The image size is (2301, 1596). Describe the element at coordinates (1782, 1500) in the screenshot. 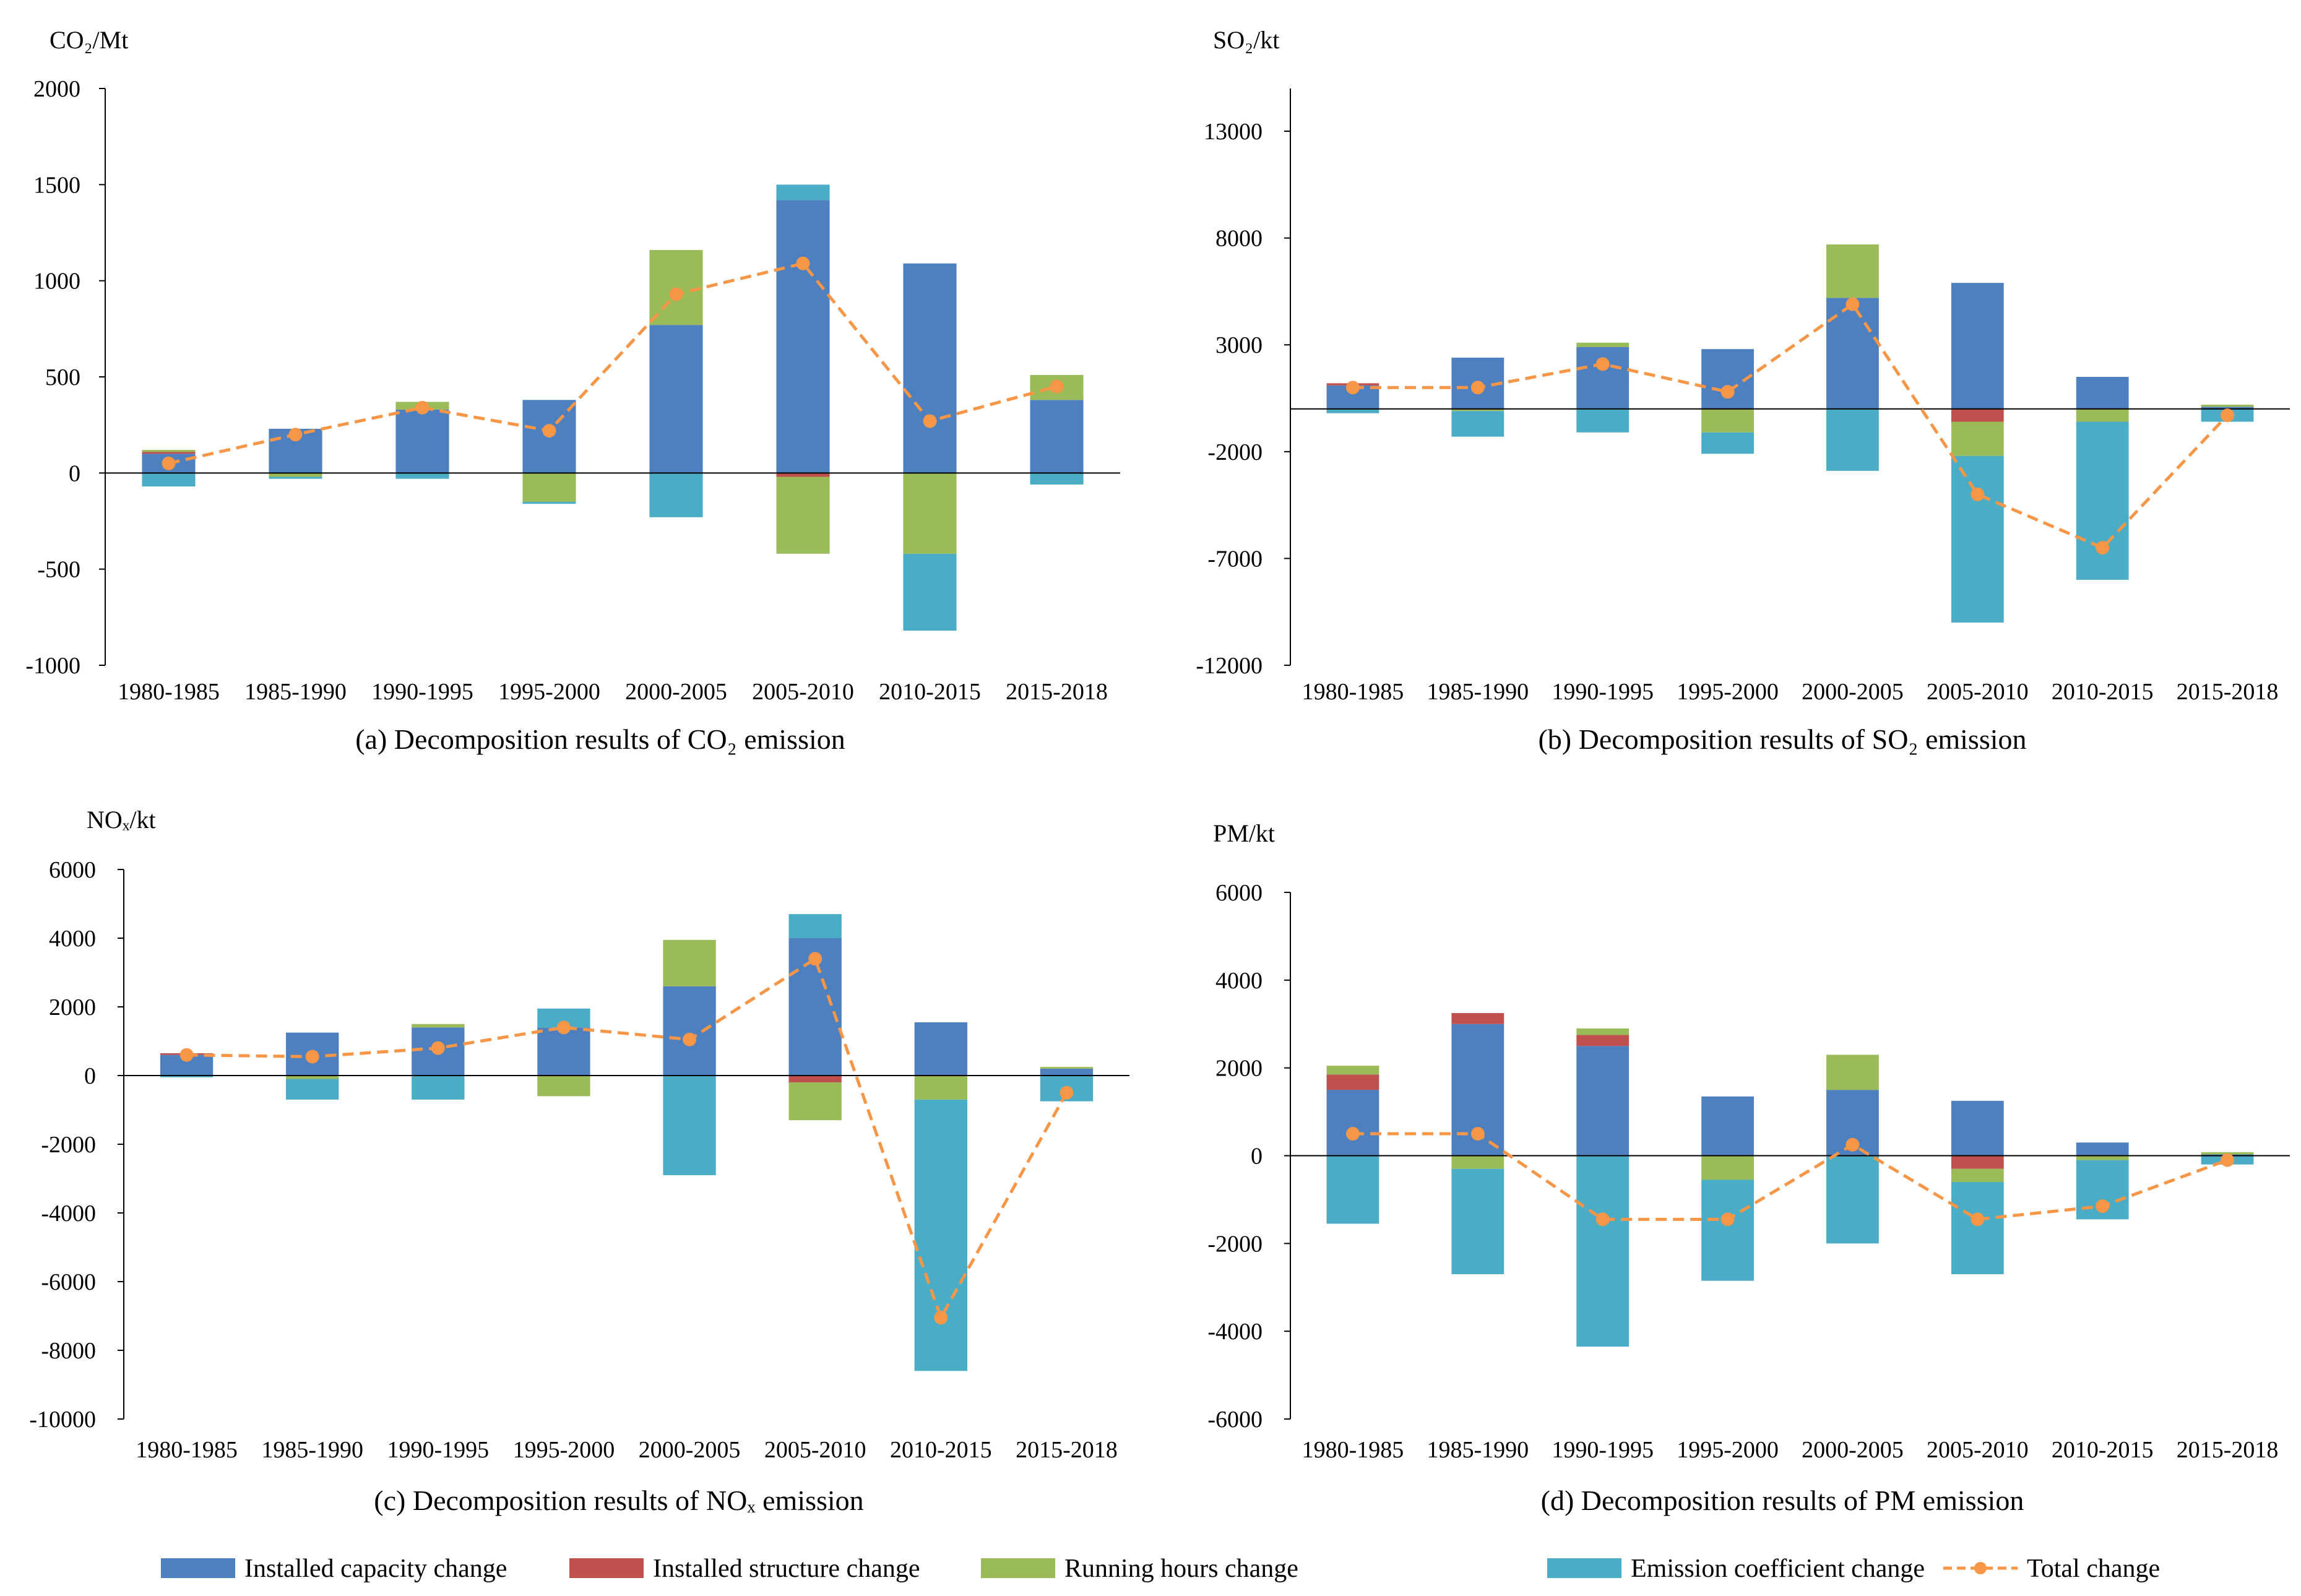

I see `chart-title: (d) Decomposition results of PM emission` at that location.